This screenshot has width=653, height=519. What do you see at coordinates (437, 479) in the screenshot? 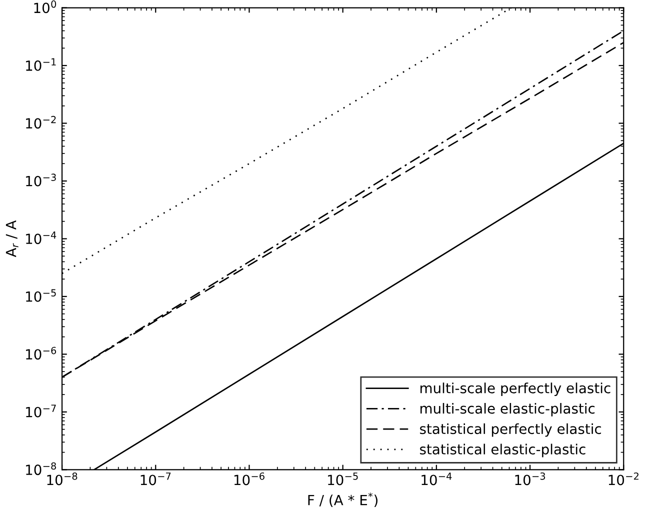
I see `x-tick-label: 10$^{−4}$` at bounding box center [437, 479].